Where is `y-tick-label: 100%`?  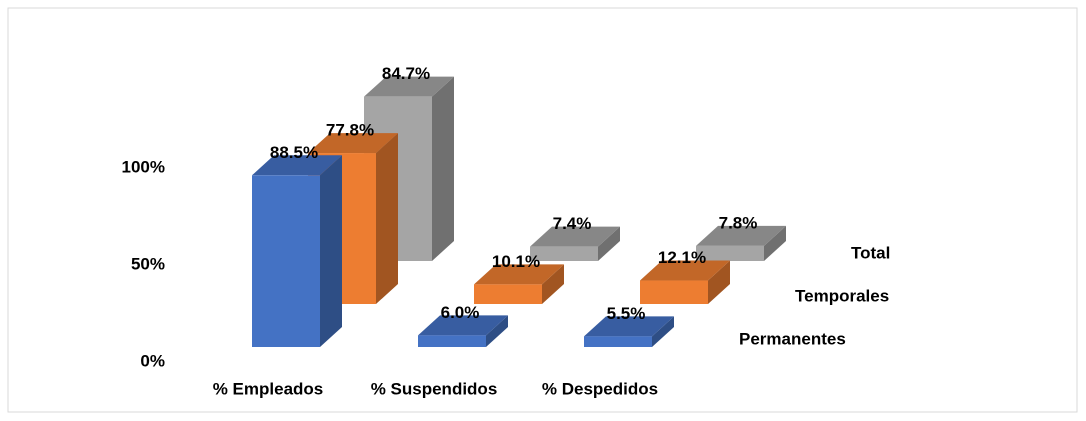 y-tick-label: 100% is located at coordinates (143, 166).